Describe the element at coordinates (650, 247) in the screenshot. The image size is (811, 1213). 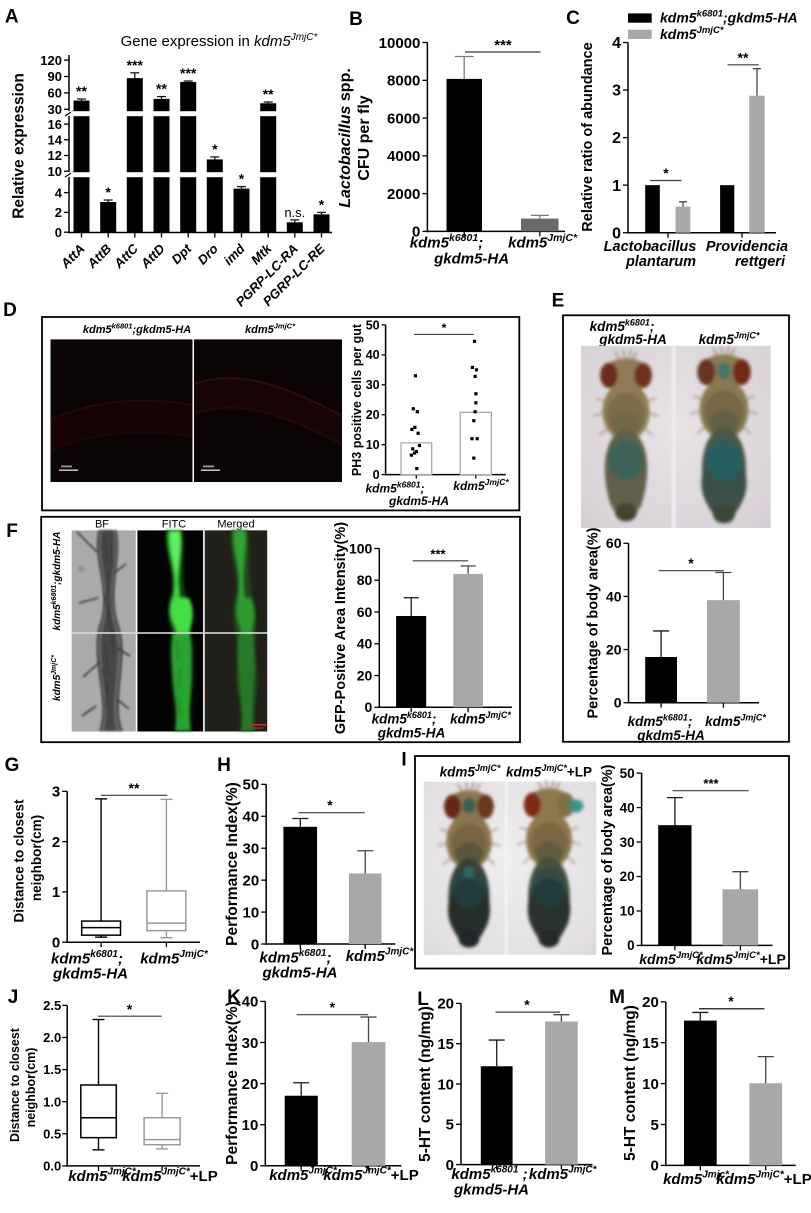
I see `svg-text: Lactobacillus` at that location.